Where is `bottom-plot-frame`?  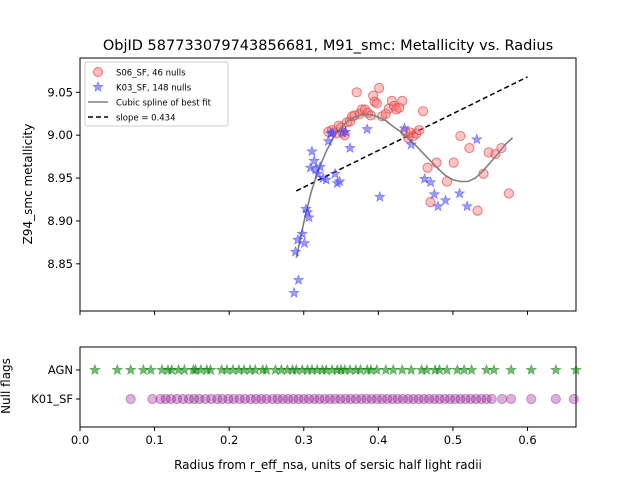 bottom-plot-frame is located at coordinates (328, 387).